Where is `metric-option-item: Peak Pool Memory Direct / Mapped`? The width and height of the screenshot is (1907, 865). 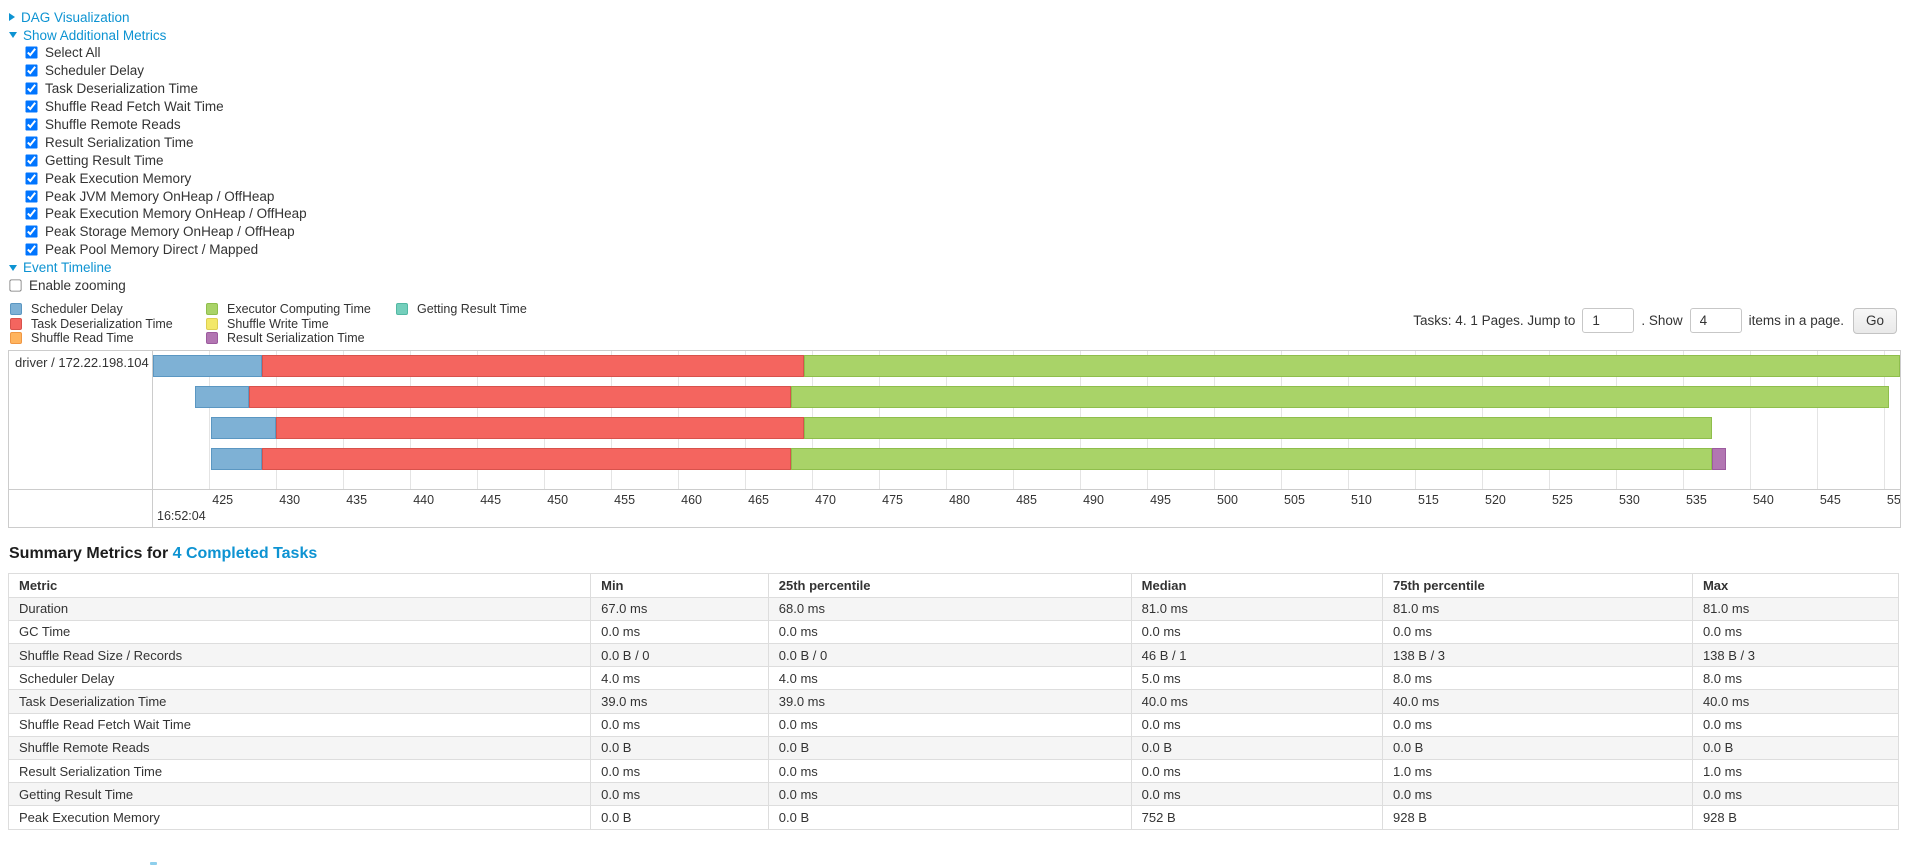 metric-option-item: Peak Pool Memory Direct / Mapped is located at coordinates (966, 250).